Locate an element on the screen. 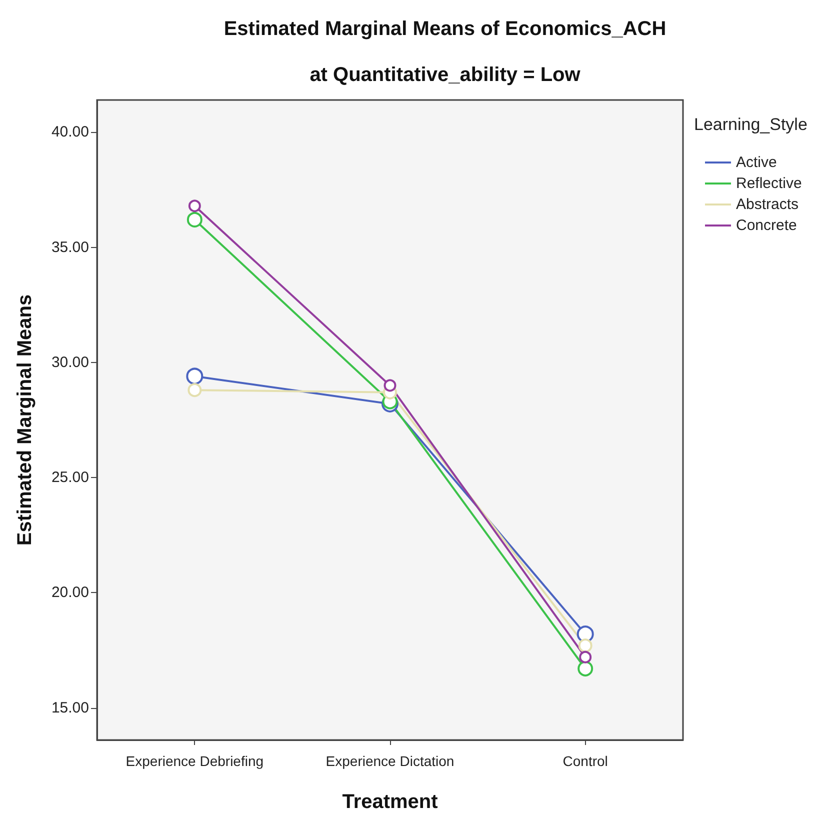 The image size is (826, 825). y-tick-label: 25.00 is located at coordinates (70, 477).